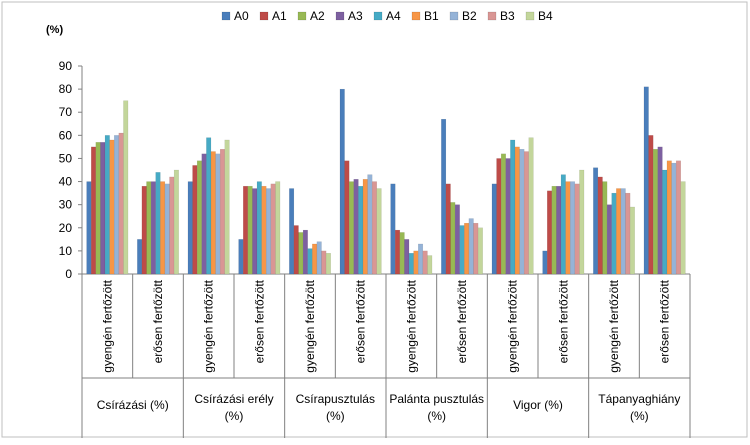  Describe the element at coordinates (317, 16) in the screenshot. I see `legend-label: A2` at that location.